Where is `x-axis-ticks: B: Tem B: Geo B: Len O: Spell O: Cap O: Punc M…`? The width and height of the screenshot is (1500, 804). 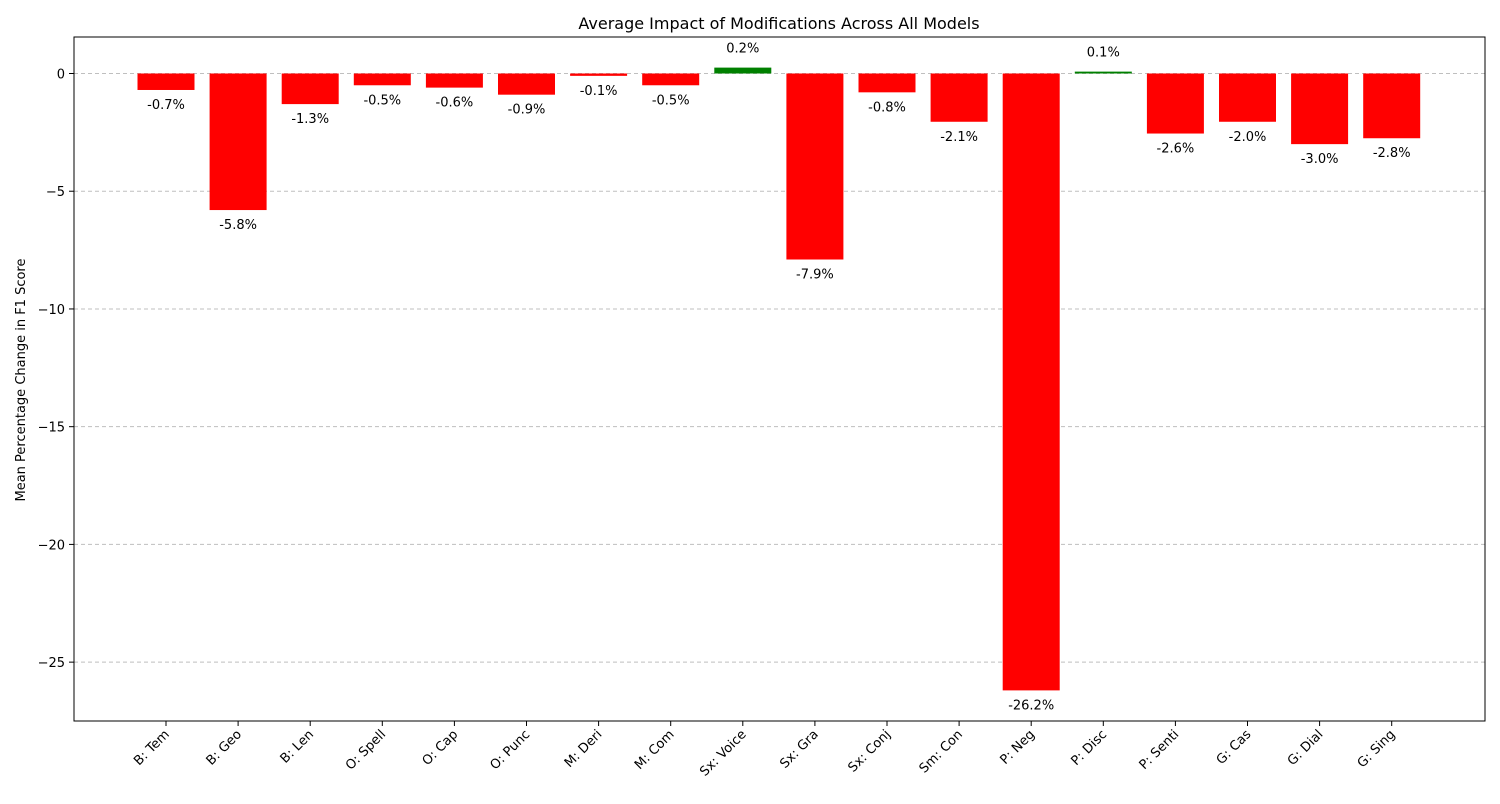 x-axis-ticks: B: Tem B: Geo B: Len O: Spell O: Cap O: Punc M… is located at coordinates (765, 750).